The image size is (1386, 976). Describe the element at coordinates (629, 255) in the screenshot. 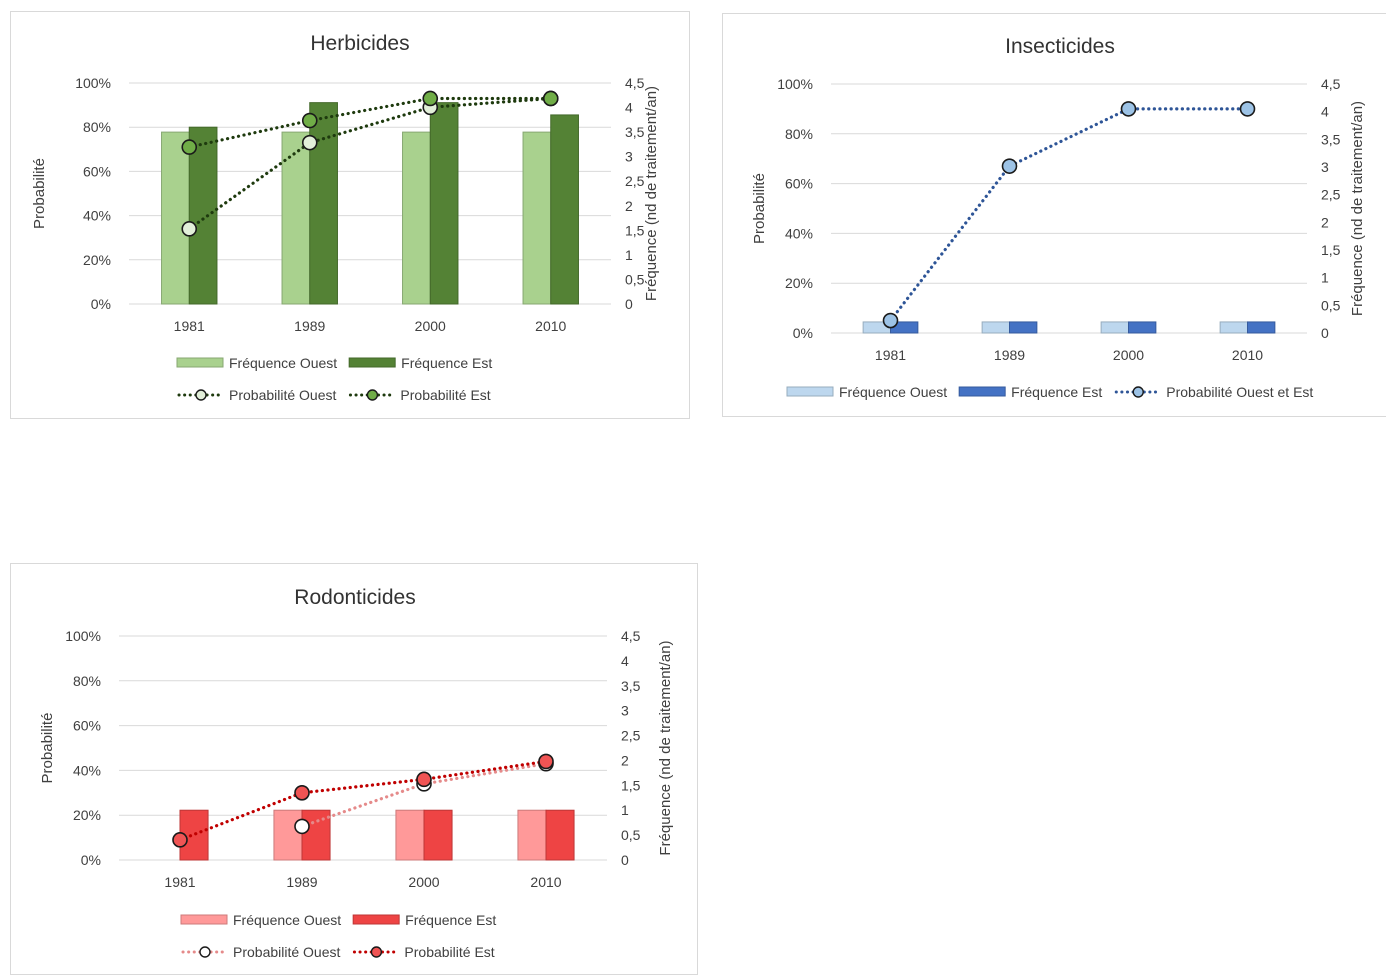

I see `y2-tick-label: 1` at that location.